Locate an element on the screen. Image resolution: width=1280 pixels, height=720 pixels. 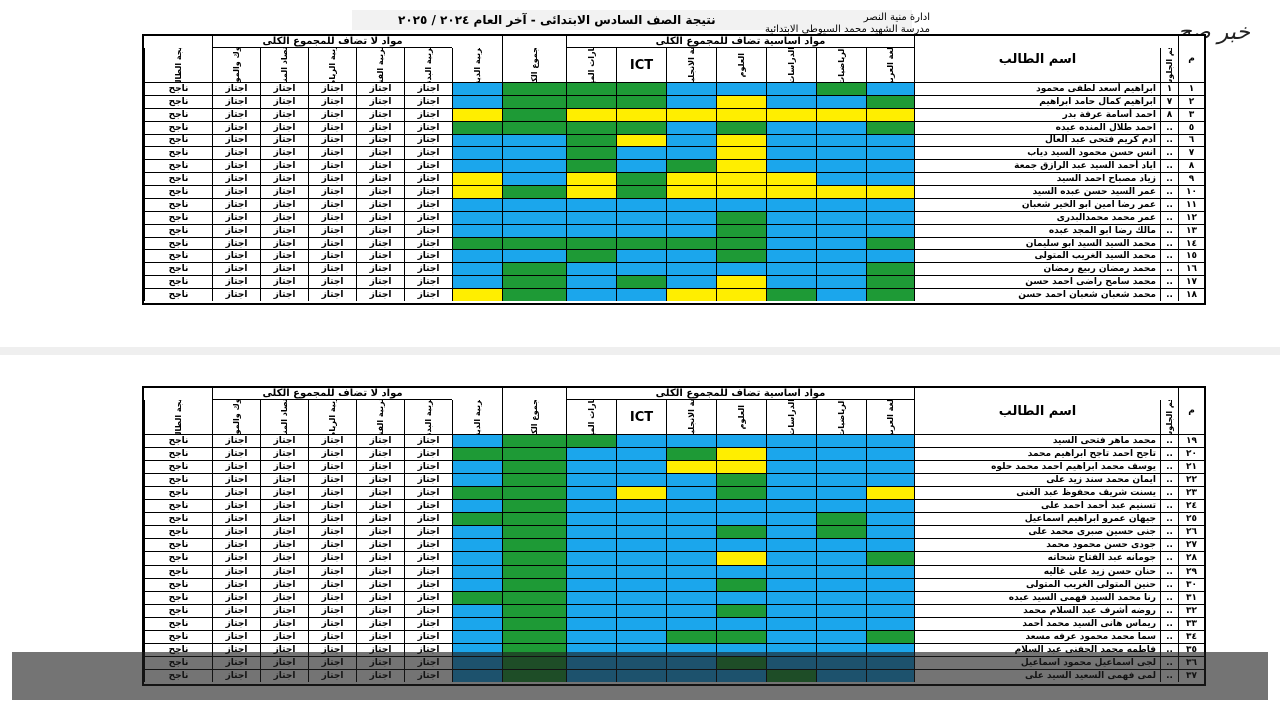
header-result: نتيجة الطالب is located at coordinates (178, 65).